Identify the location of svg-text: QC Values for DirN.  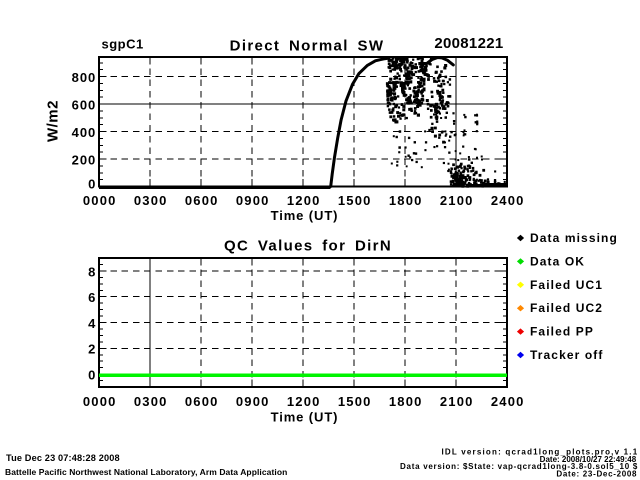
(308, 245).